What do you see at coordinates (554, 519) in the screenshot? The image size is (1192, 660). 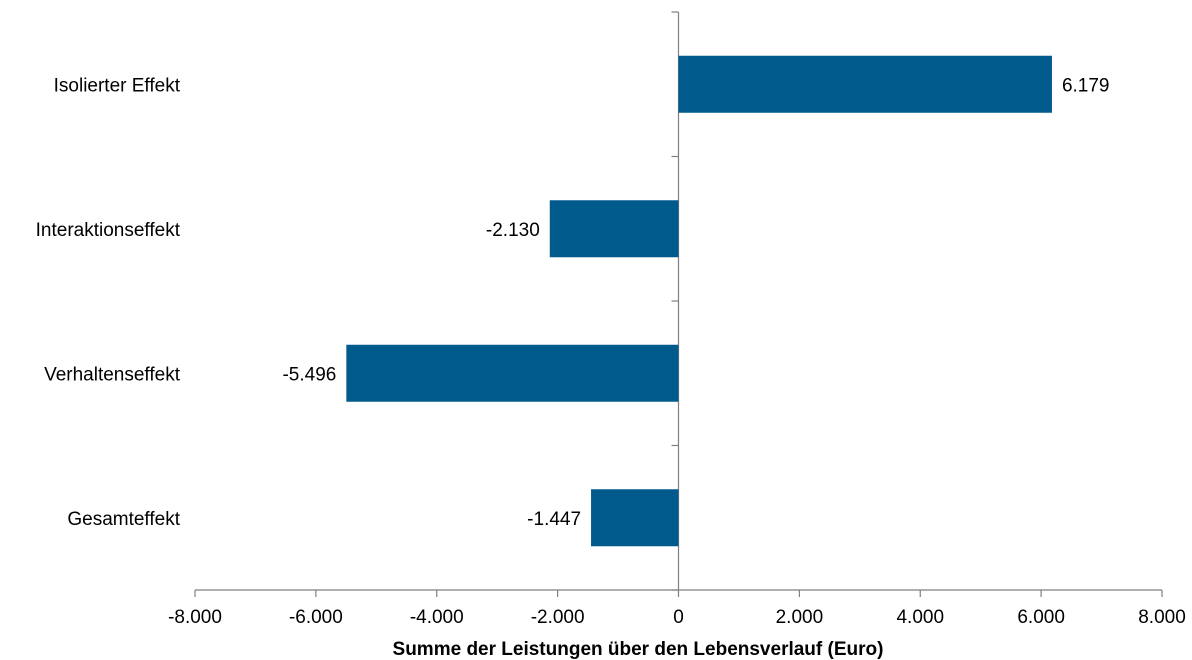 I see `data-label: -1.447` at bounding box center [554, 519].